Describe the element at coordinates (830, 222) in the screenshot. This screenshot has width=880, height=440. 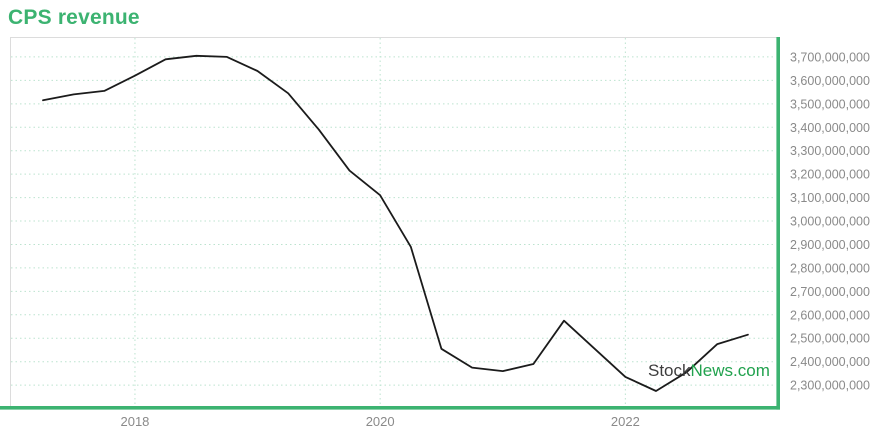
I see `y-axis-tick-label: 3,000,000,000` at that location.